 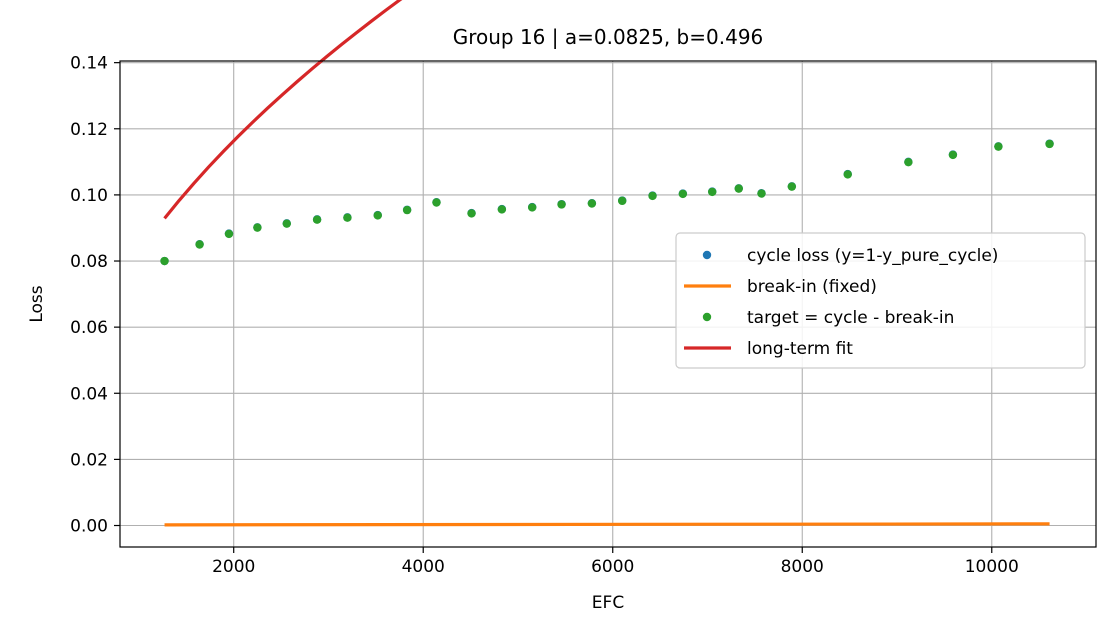 What do you see at coordinates (89, 394) in the screenshot?
I see `y-tick-label: 0.04` at bounding box center [89, 394].